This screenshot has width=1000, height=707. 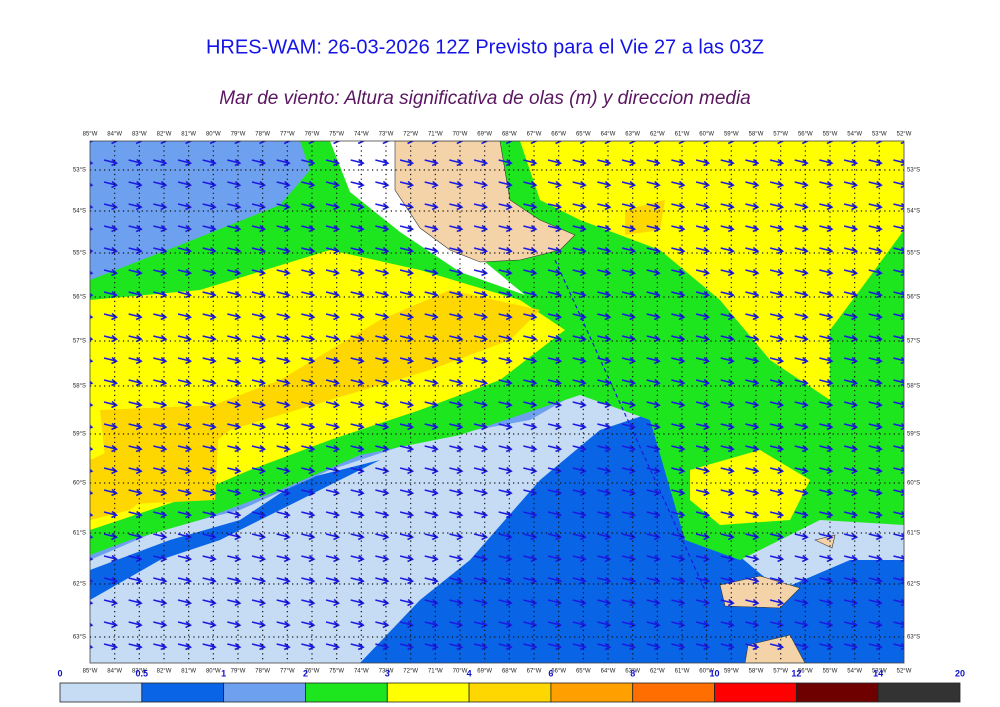 What do you see at coordinates (213, 672) in the screenshot?
I see `longitude-label: 80°W` at bounding box center [213, 672].